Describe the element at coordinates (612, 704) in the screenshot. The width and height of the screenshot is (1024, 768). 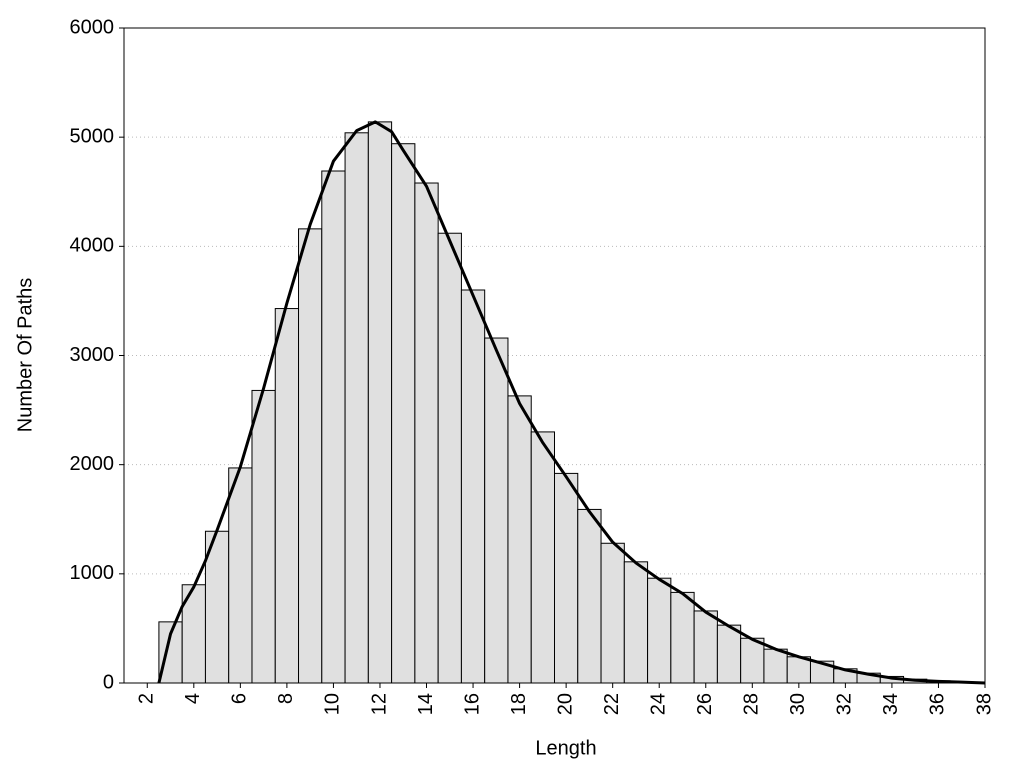
I see `x-tick-label: 22` at that location.